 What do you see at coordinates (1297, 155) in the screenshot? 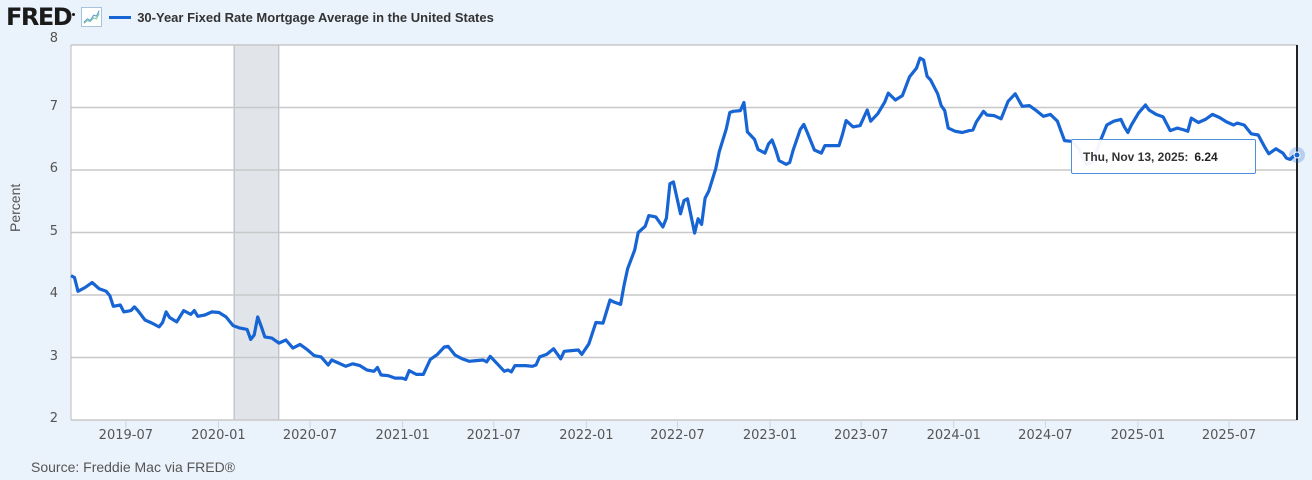
I see `hover-marker` at bounding box center [1297, 155].